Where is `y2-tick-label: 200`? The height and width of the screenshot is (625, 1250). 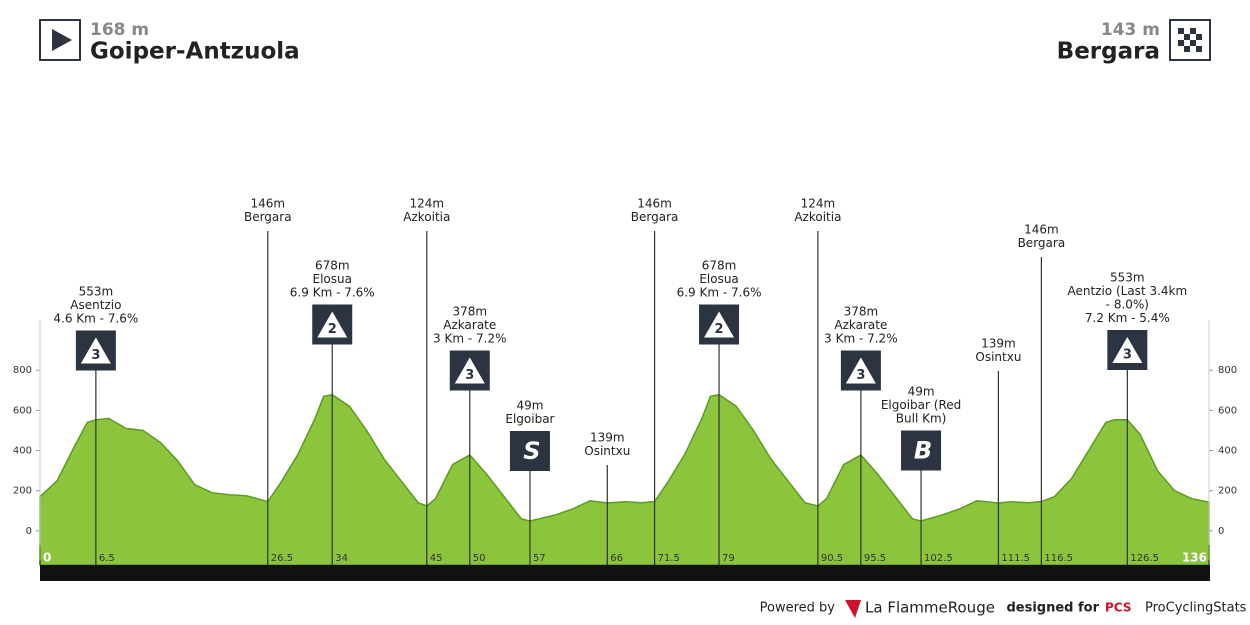
y2-tick-label: 200 is located at coordinates (1227, 491).